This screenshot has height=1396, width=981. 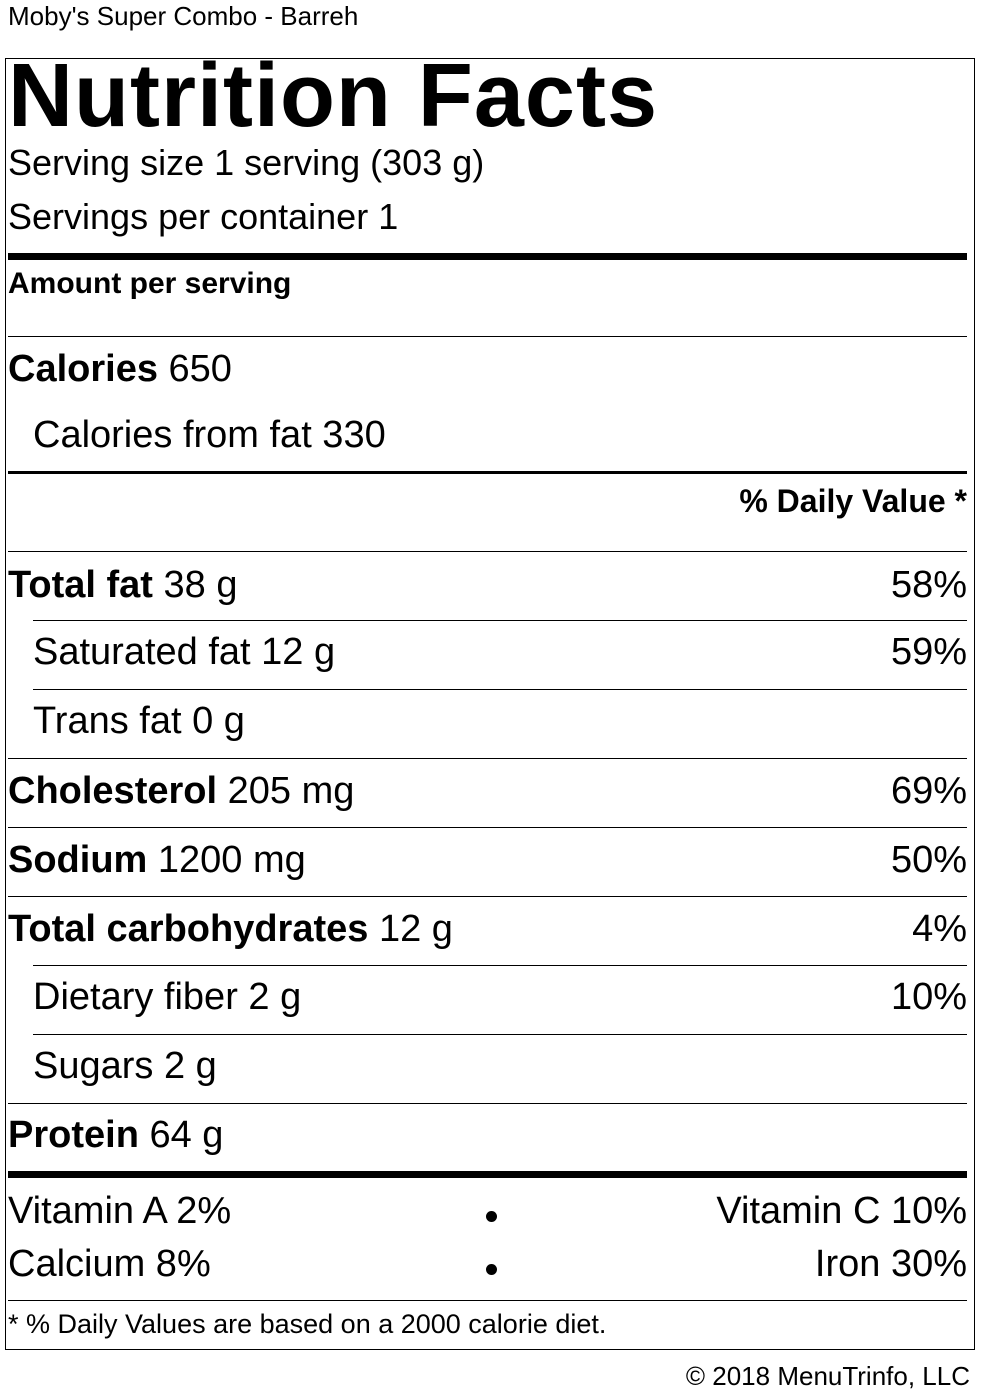 What do you see at coordinates (184, 652) in the screenshot?
I see `saturated-fat-row: Saturated fat 12 g` at bounding box center [184, 652].